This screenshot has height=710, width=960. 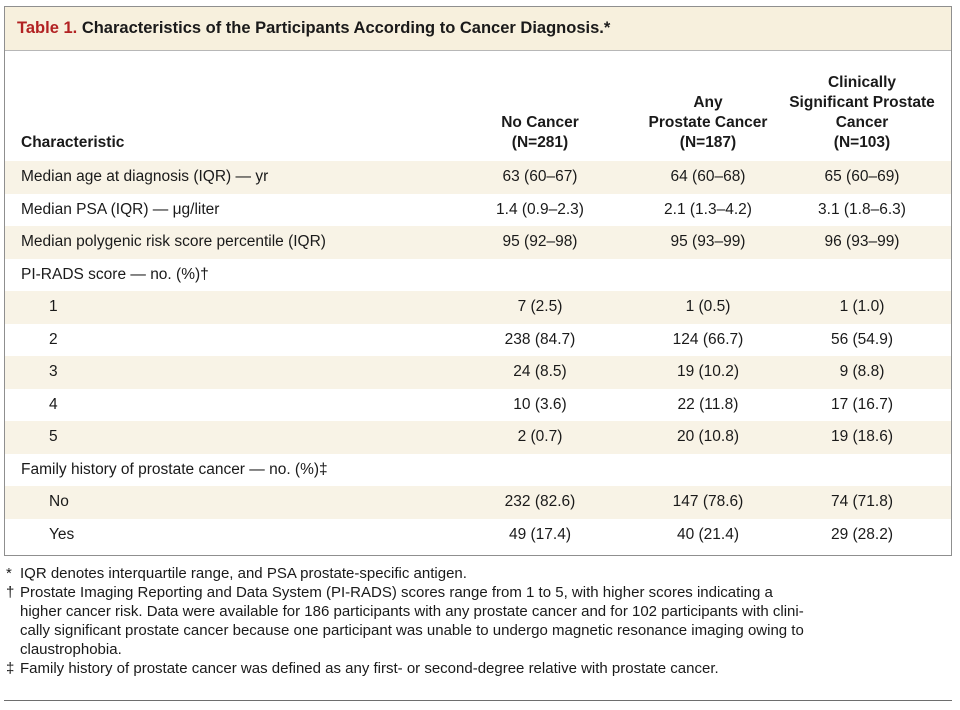 What do you see at coordinates (862, 102) in the screenshot?
I see `header-line: Significant Prostate` at bounding box center [862, 102].